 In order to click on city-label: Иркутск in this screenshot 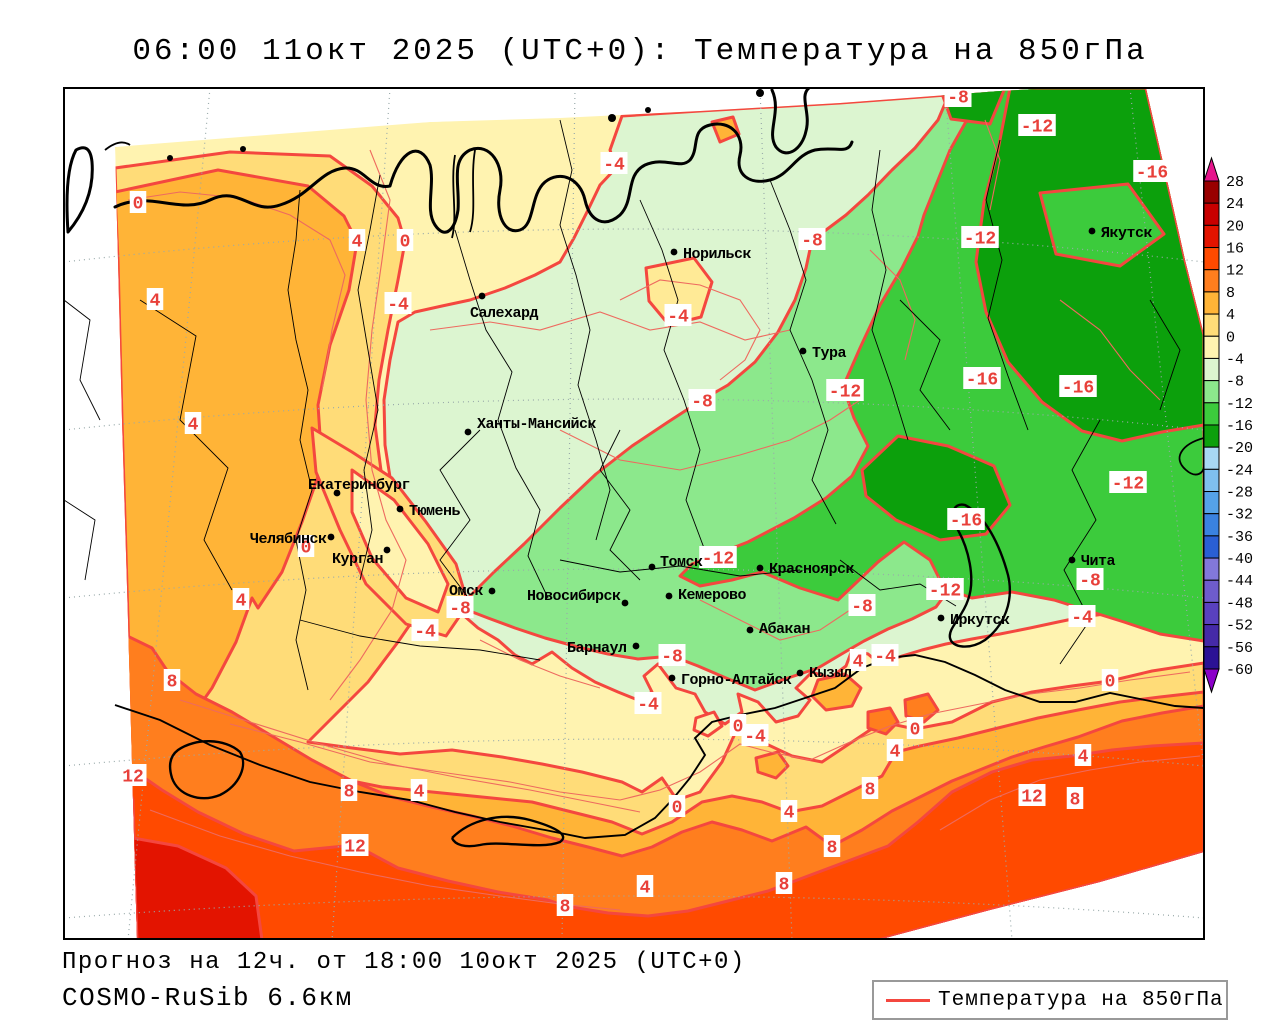, I will do `click(980, 620)`.